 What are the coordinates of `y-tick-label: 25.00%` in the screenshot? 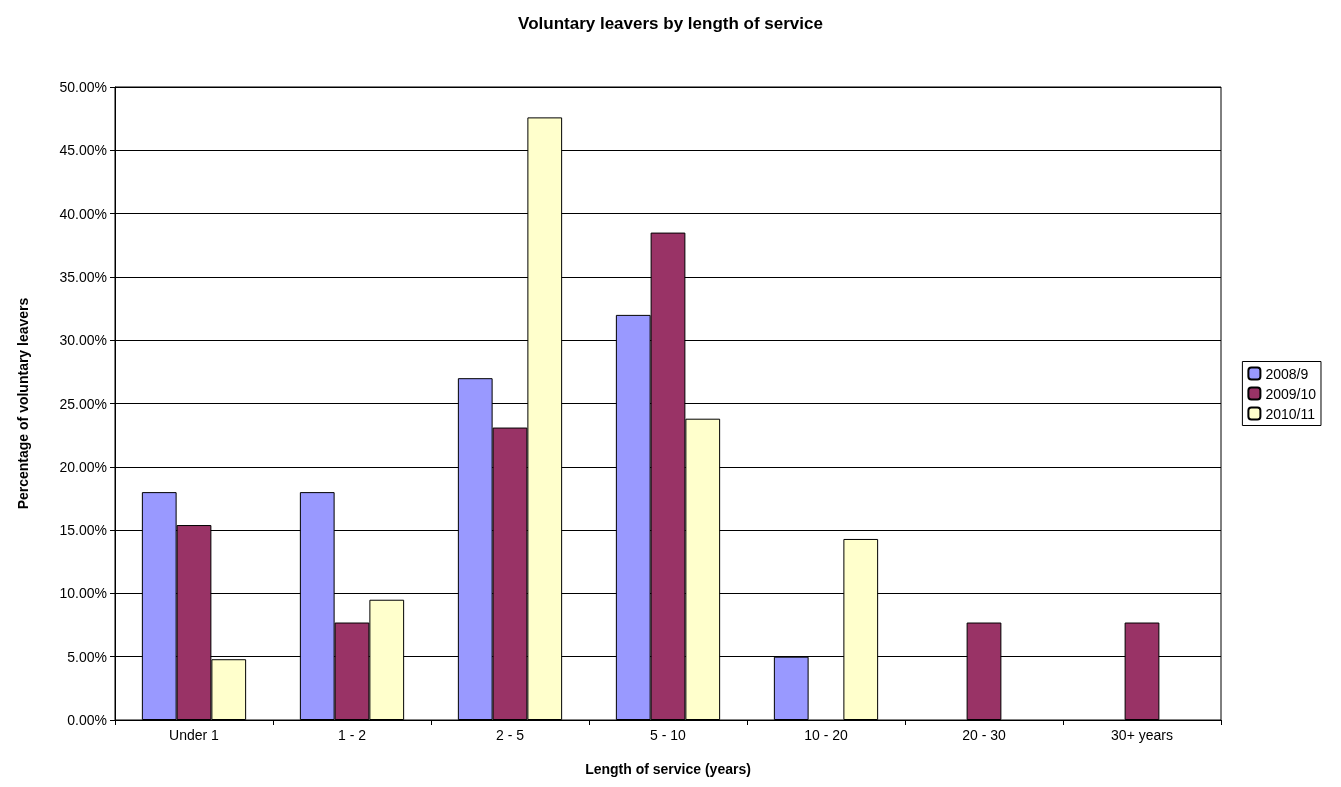 It's located at (83, 403).